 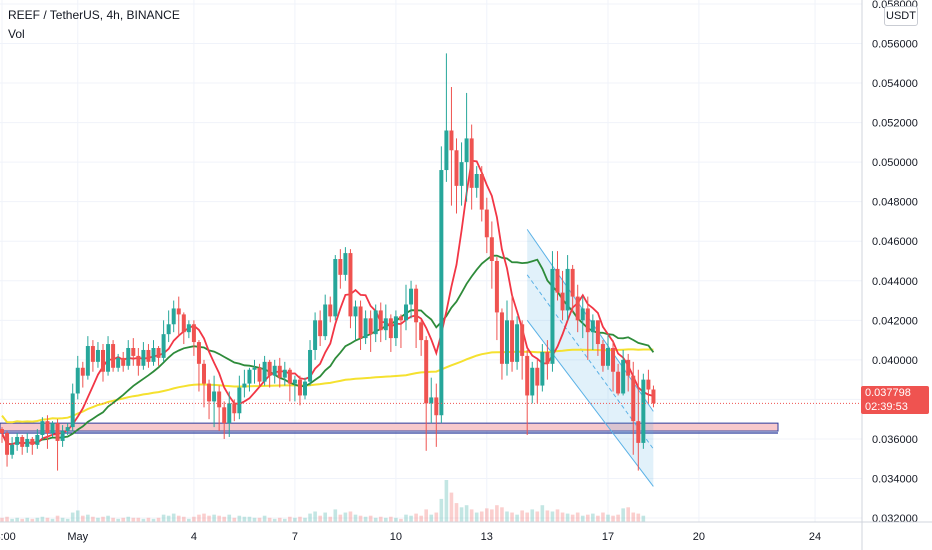 I want to click on price-tick-label: 0.058000, so click(x=895, y=5).